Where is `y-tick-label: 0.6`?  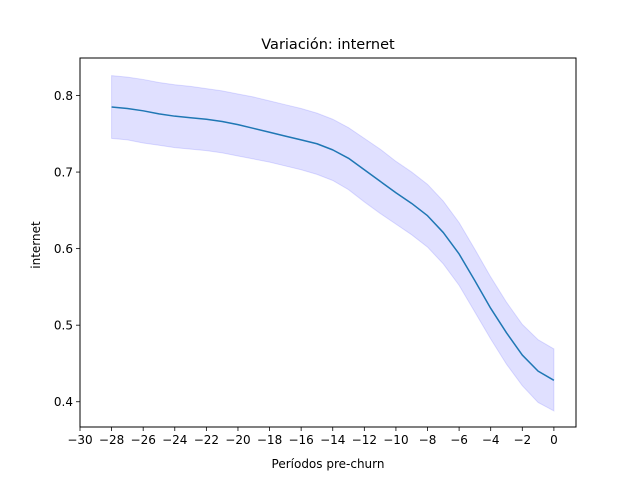 y-tick-label: 0.6 is located at coordinates (63, 249).